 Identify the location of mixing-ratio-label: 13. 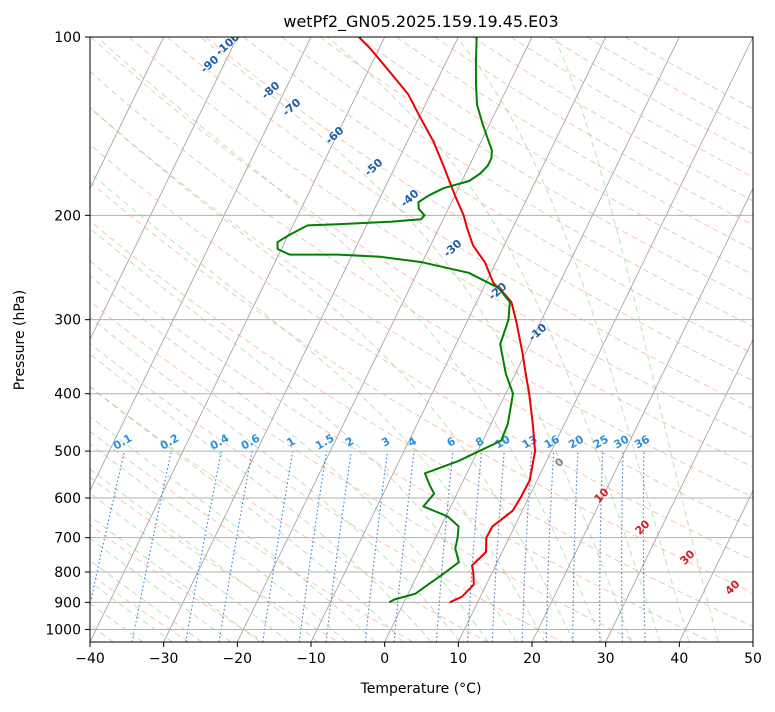
(530, 442).